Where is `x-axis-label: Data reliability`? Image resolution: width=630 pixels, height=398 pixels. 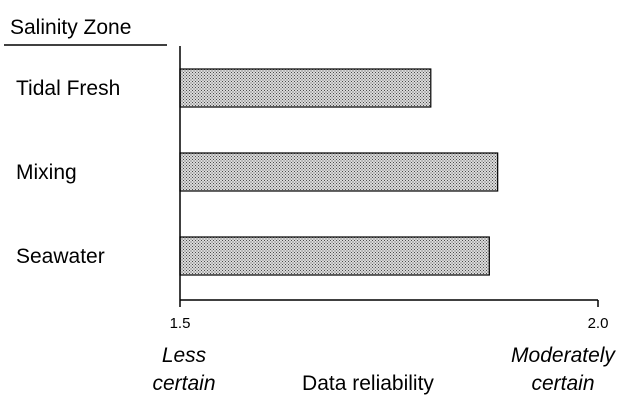
x-axis-label: Data reliability is located at coordinates (368, 383).